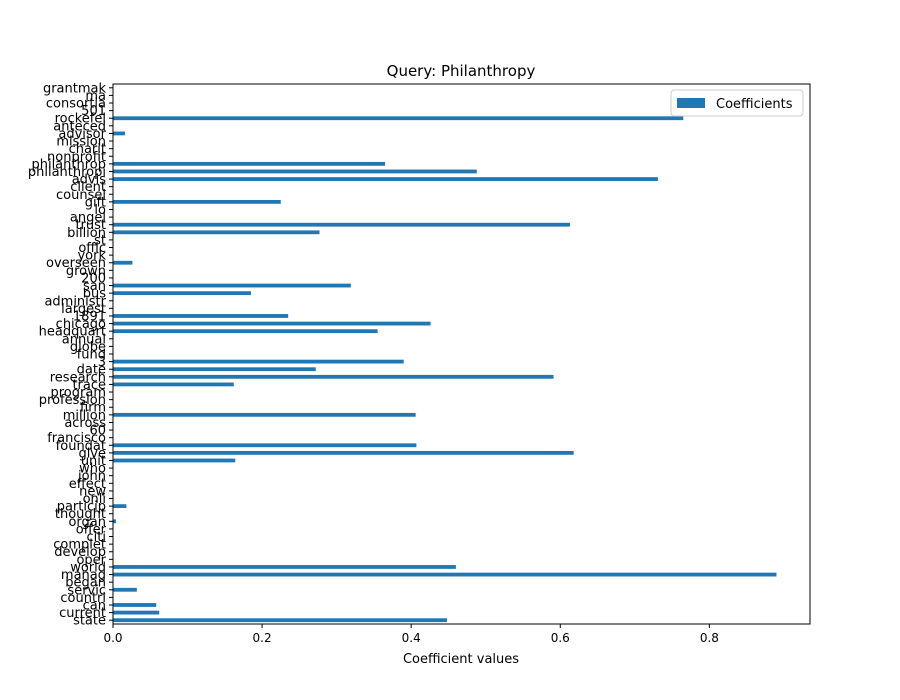 The height and width of the screenshot is (700, 900). I want to click on y-tick-label: million, so click(84, 415).